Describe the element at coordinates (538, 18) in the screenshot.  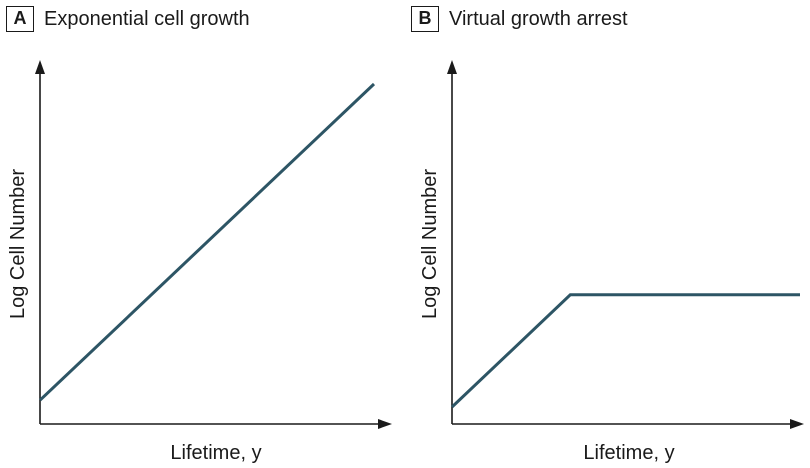
I see `chart-title: Virtual growth arrest` at that location.